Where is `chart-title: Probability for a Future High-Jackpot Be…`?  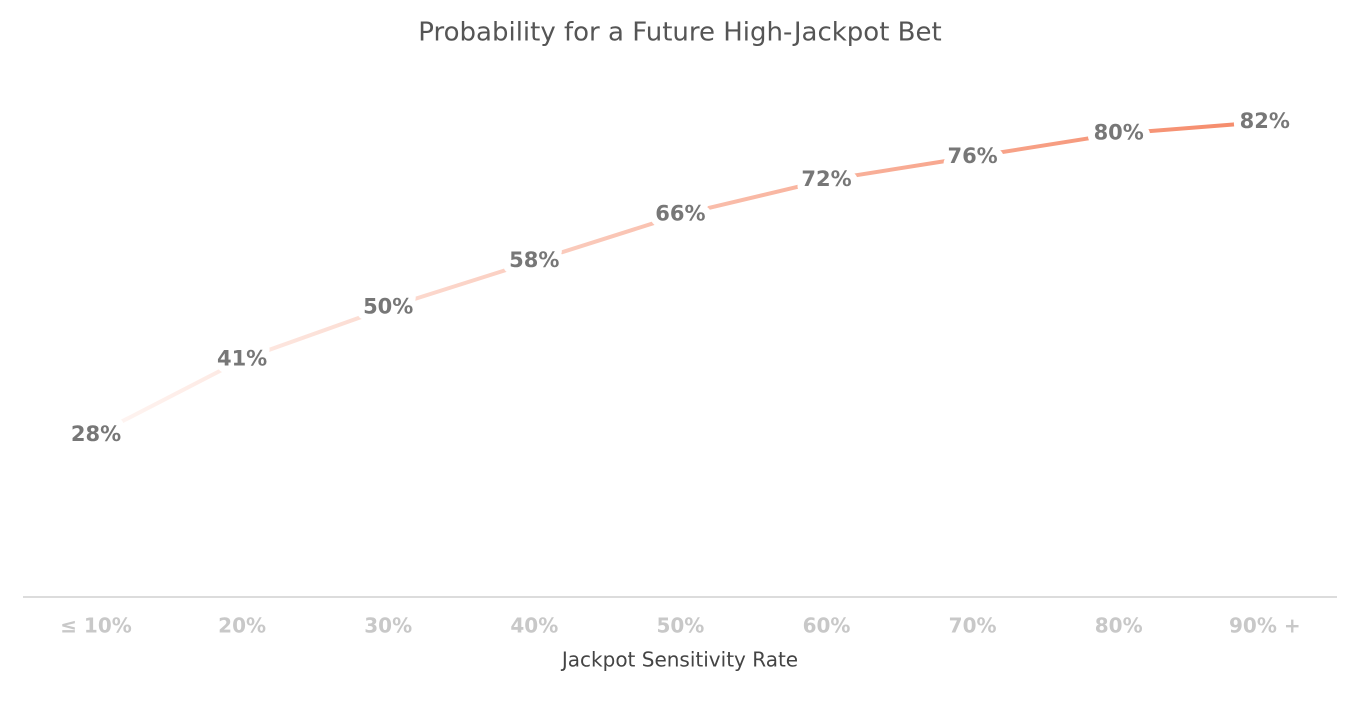 chart-title: Probability for a Future High-Jackpot Be… is located at coordinates (679, 33).